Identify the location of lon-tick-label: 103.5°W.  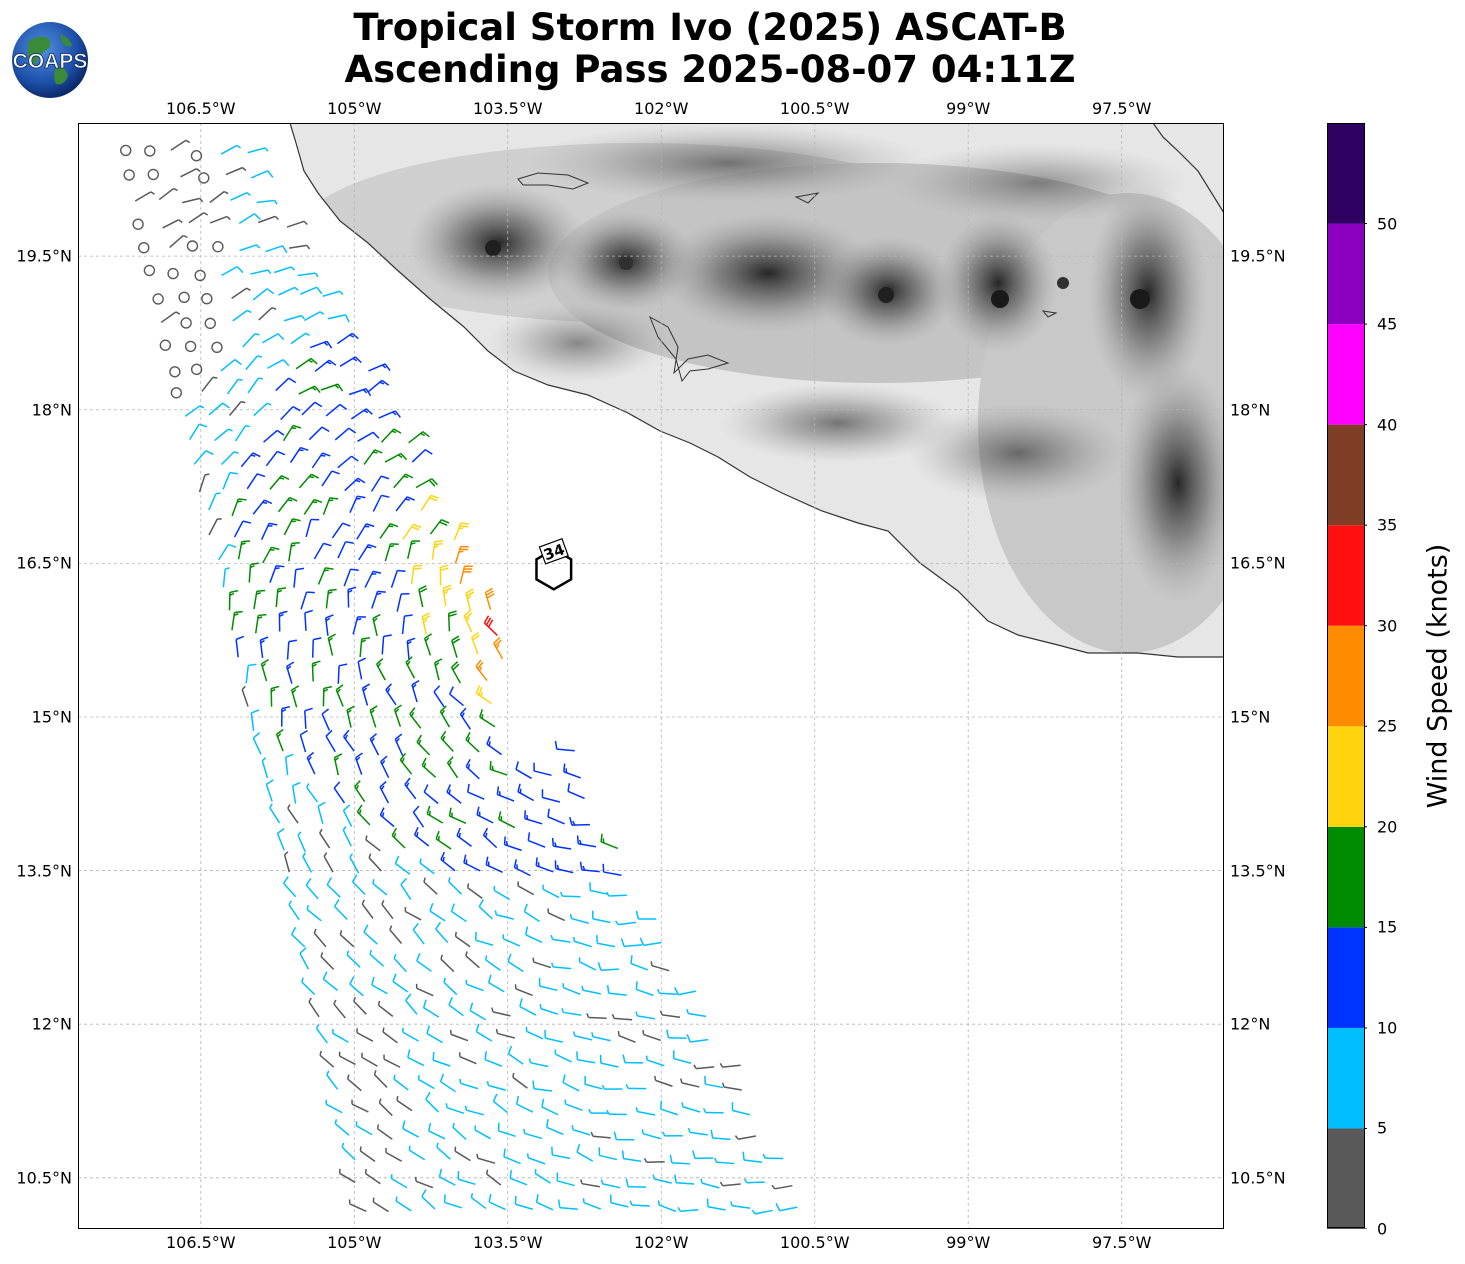
(507, 108).